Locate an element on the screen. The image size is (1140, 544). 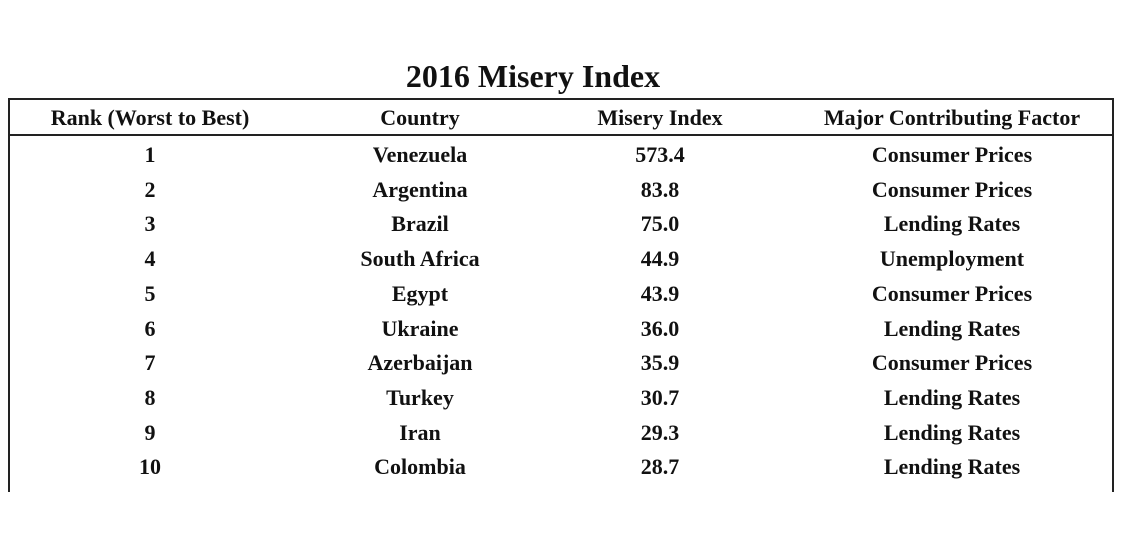
table-cell: 75.0 is located at coordinates (660, 224).